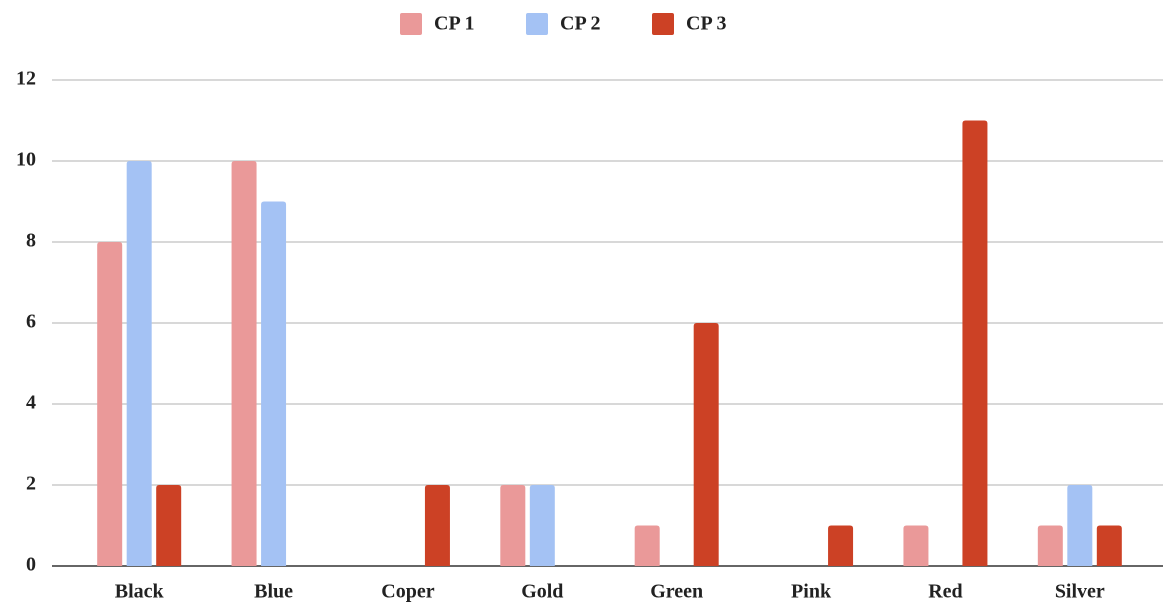 This screenshot has height=607, width=1163. I want to click on y-tick-label: 10, so click(26, 160).